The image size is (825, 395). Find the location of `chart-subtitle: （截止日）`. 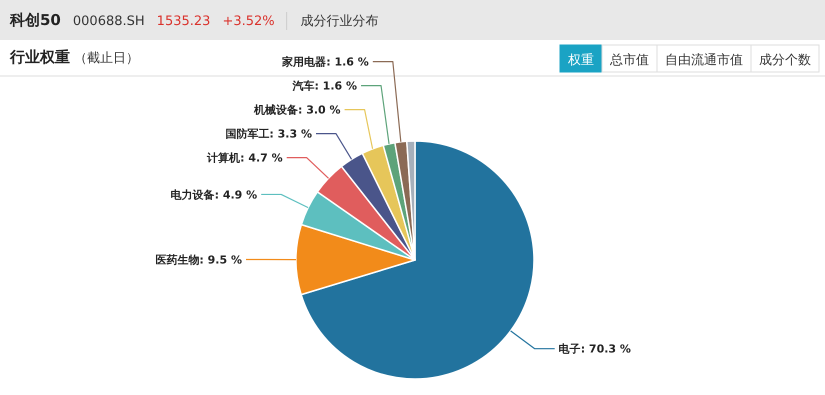

chart-subtitle: （截止日） is located at coordinates (106, 58).